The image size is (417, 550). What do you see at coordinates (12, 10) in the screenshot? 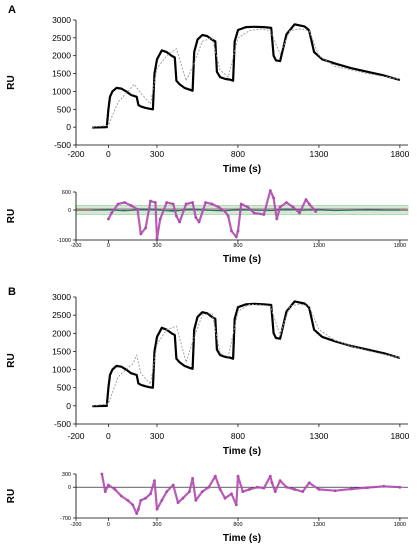
I see `panel-label-a: A` at bounding box center [12, 10].